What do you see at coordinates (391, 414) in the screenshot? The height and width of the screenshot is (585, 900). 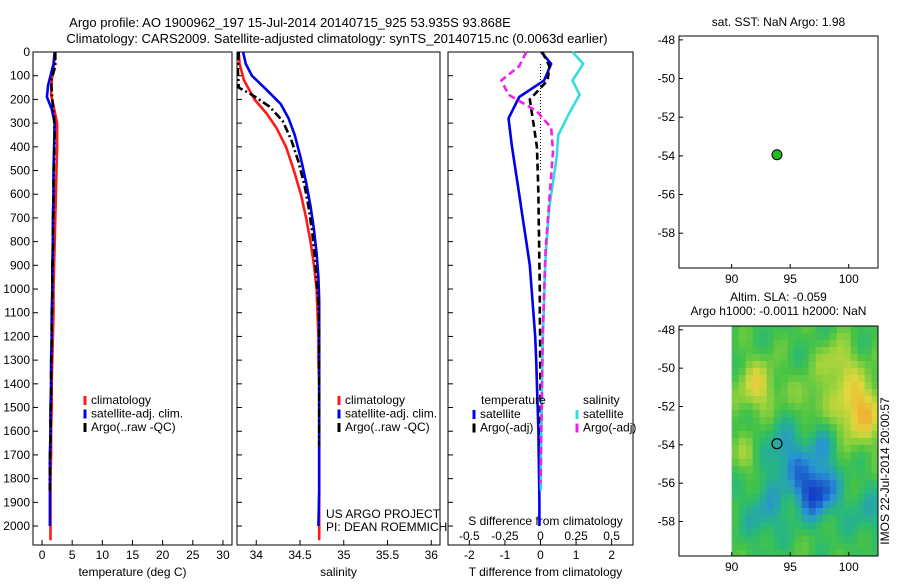 I see `salinity-legend-label: satellite-adj. clim.` at bounding box center [391, 414].